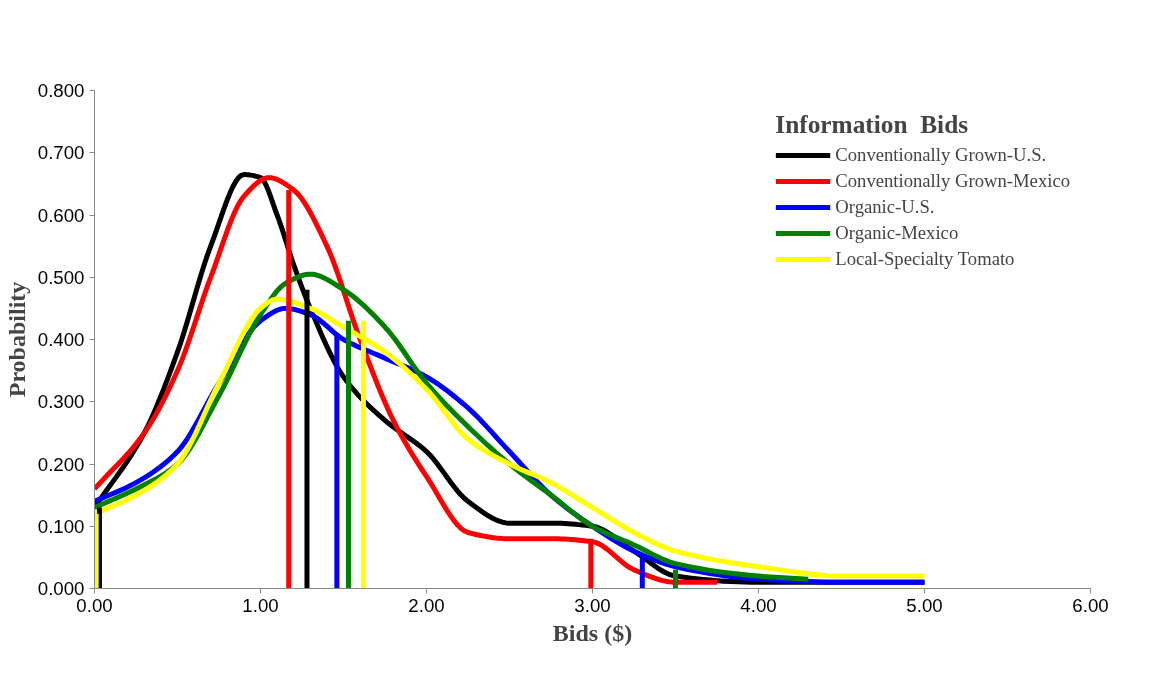 The image size is (1149, 676). Describe the element at coordinates (16, 339) in the screenshot. I see `y-axis-title: Probability` at that location.